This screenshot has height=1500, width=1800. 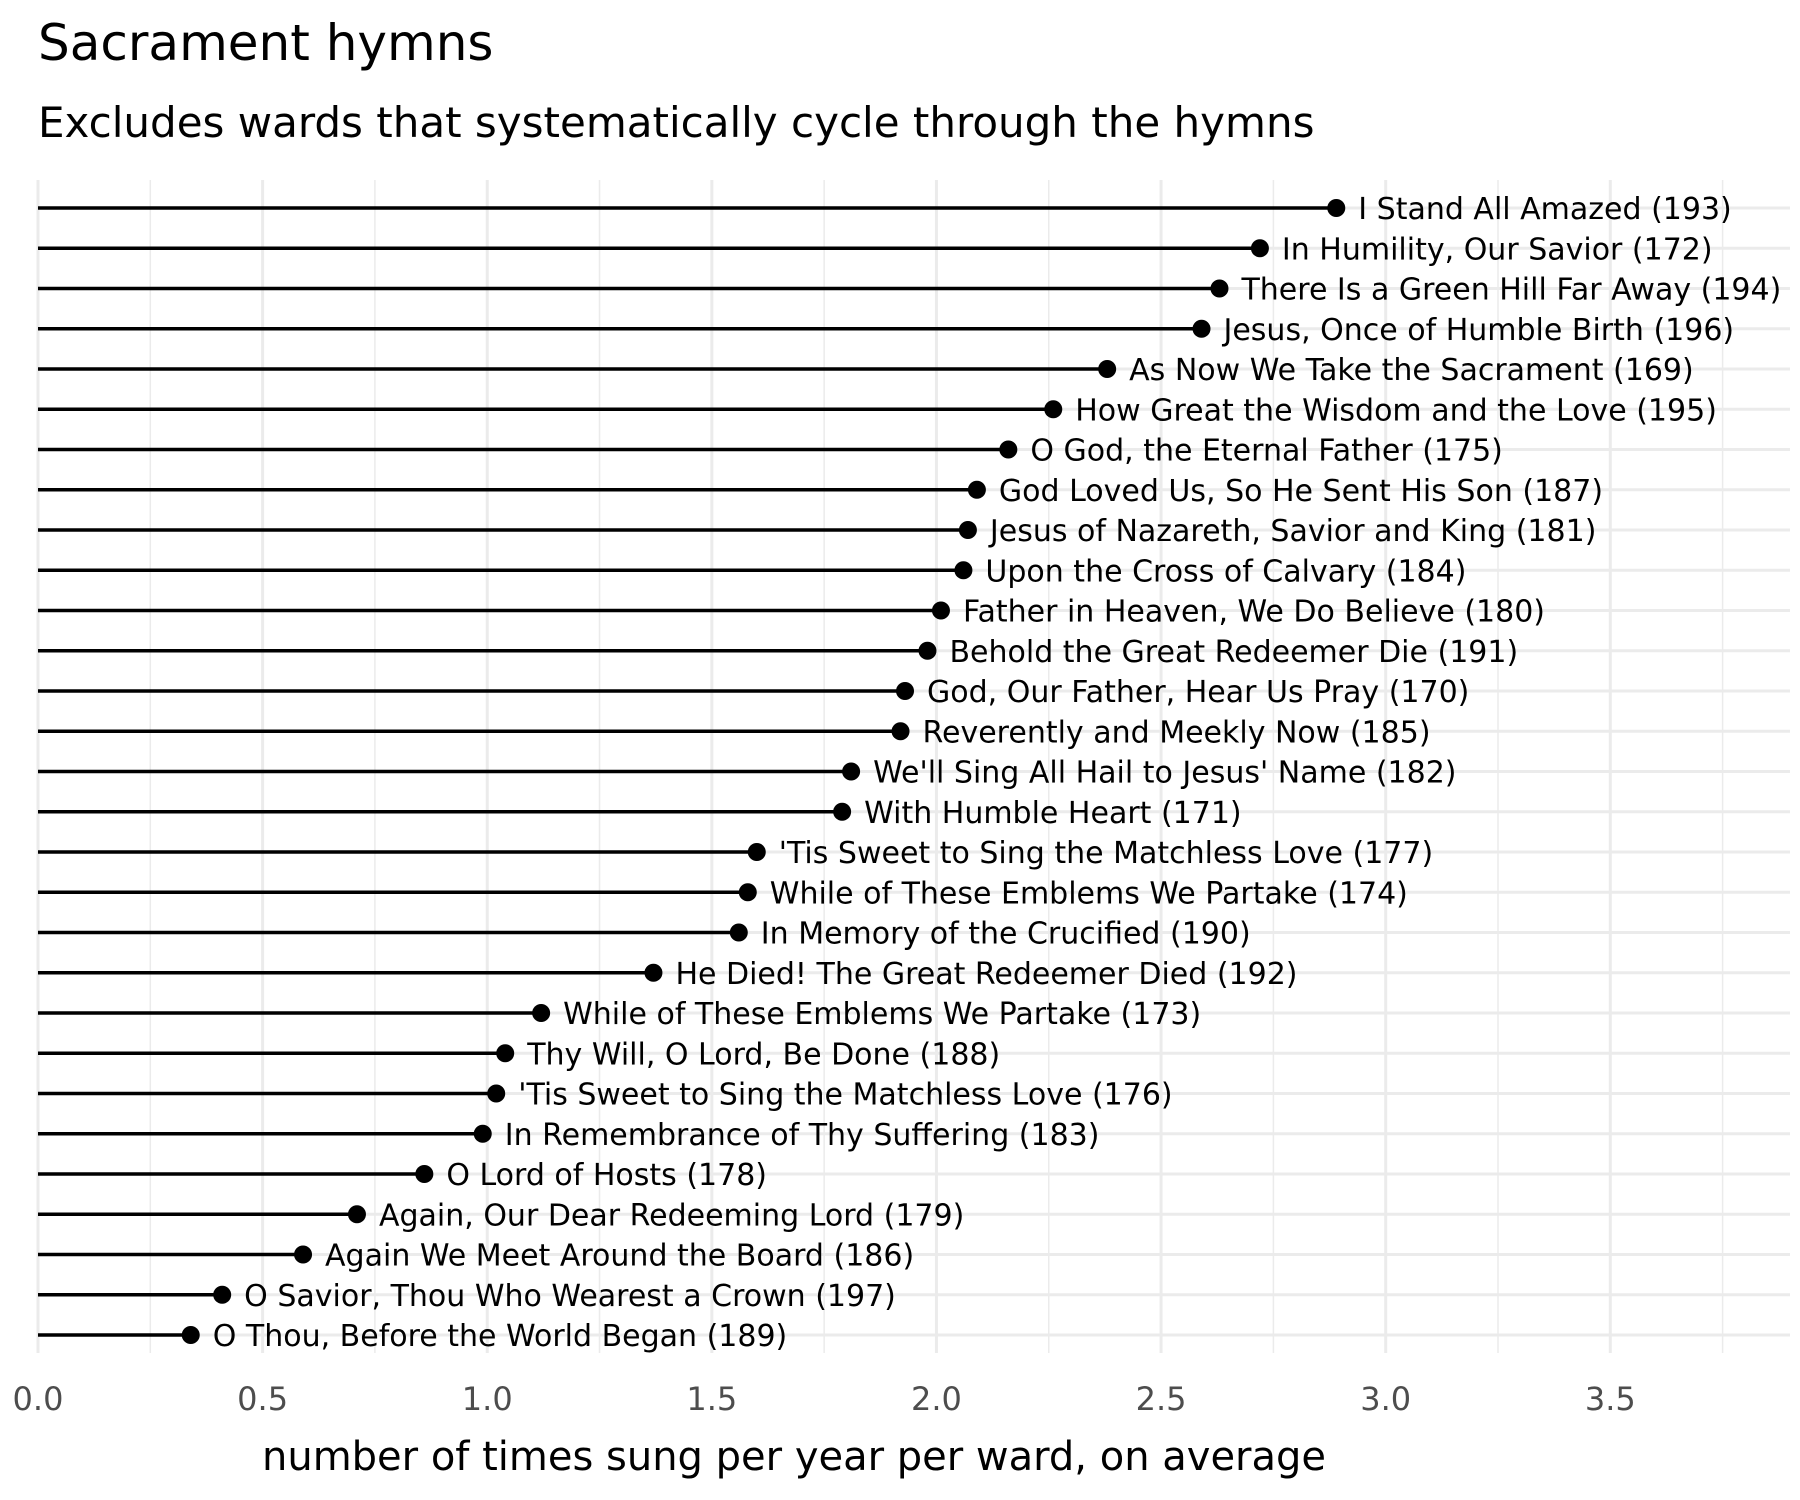 I want to click on lollipop-label: O Thou, Before the World Began (189), so click(x=500, y=1336).